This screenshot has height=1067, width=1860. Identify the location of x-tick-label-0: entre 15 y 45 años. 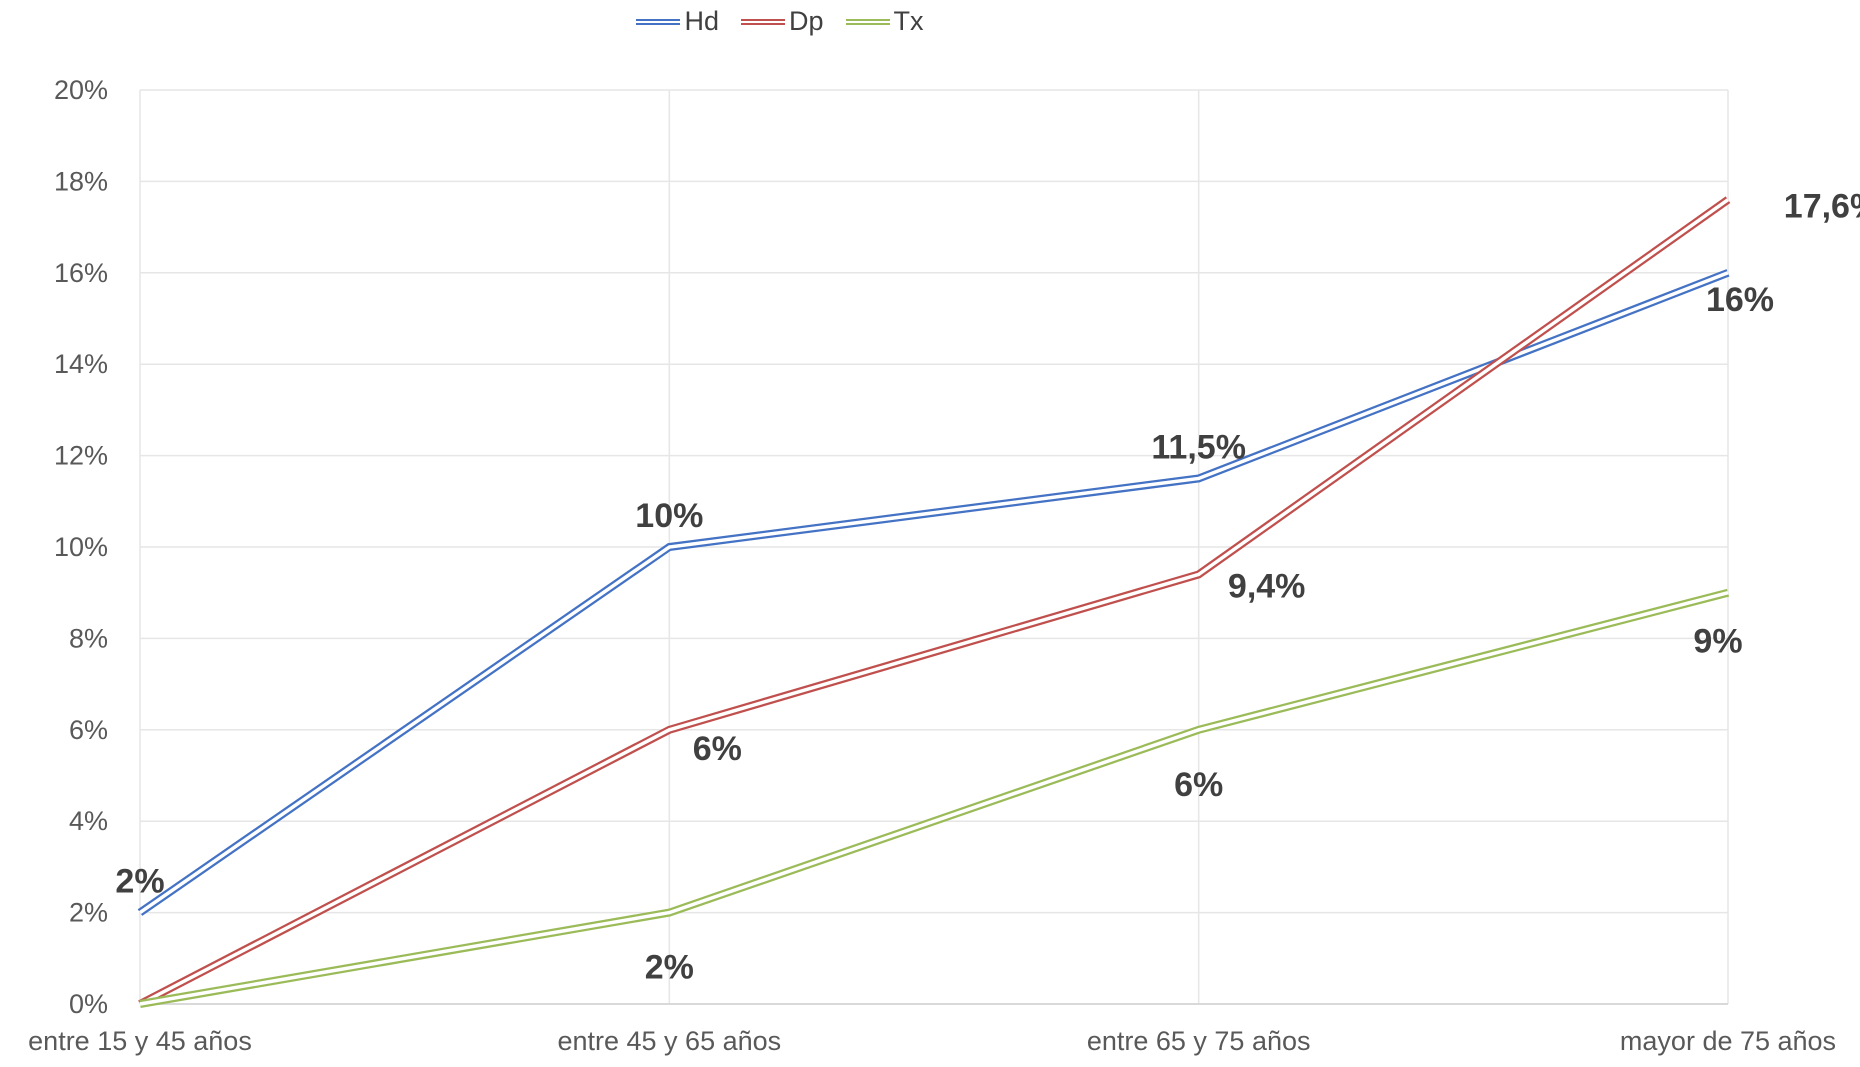
(140, 1041).